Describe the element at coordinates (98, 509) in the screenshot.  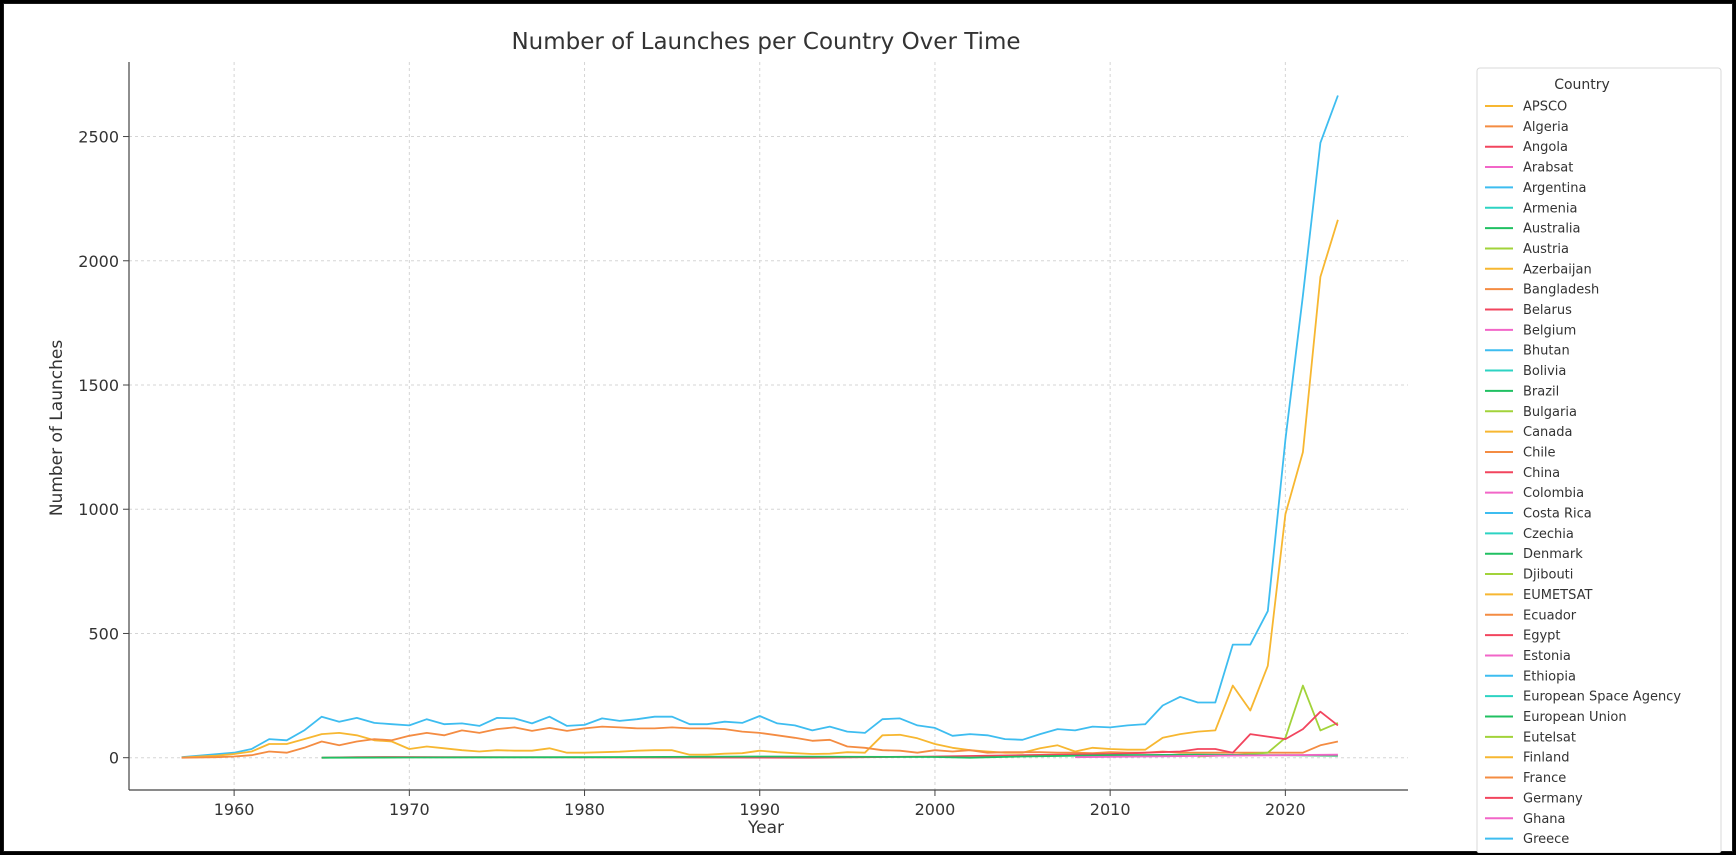
I see `y-tick-label: 1000` at that location.